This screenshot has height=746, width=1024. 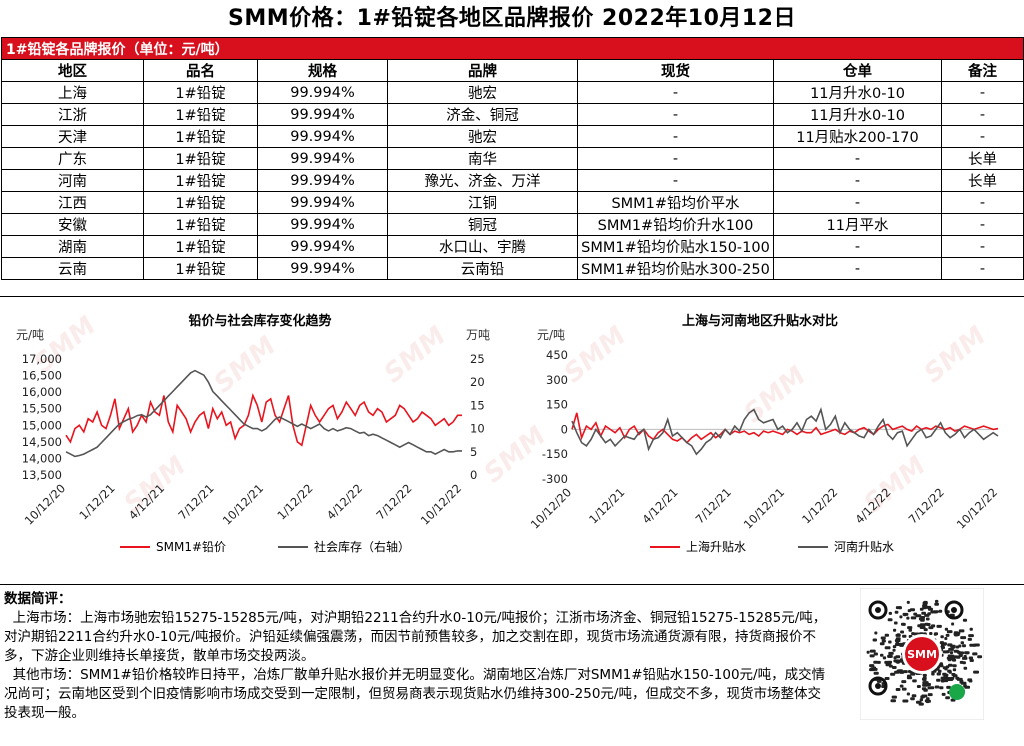 I want to click on table-cell: 豫光、济金、万洋, so click(x=482, y=180).